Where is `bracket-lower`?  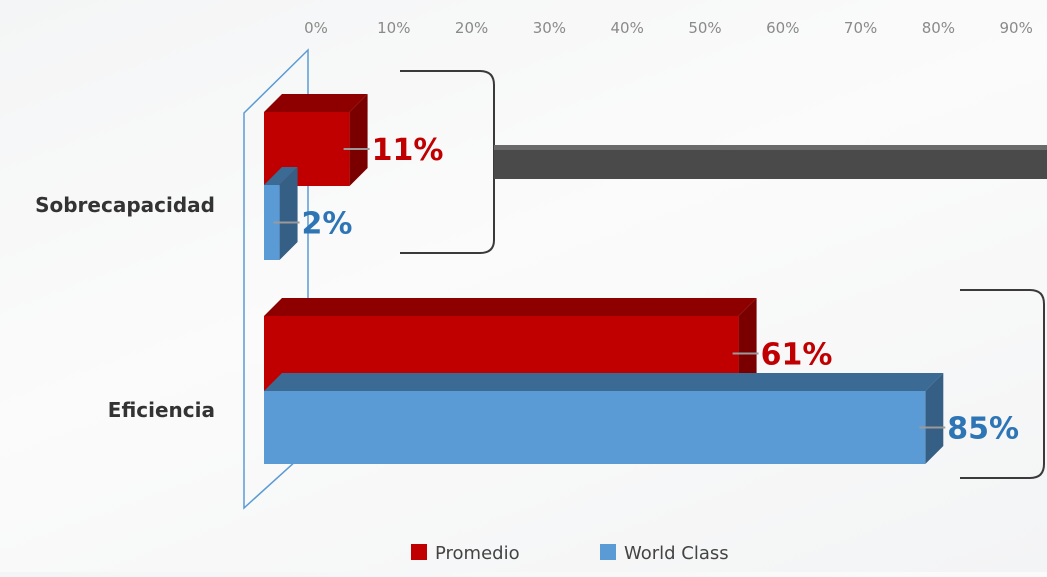 bracket-lower is located at coordinates (1002, 384).